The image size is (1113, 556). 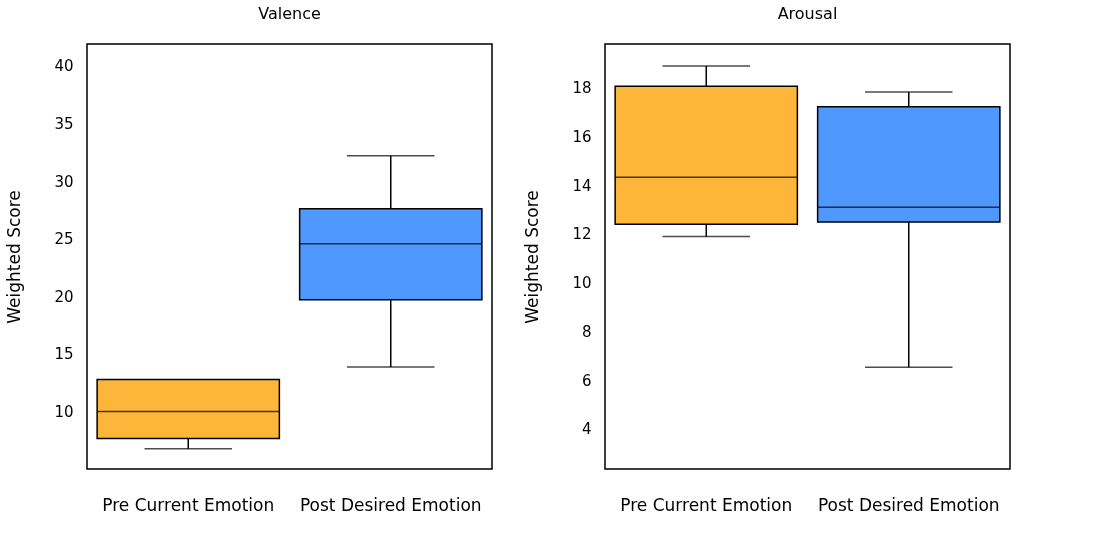 What do you see at coordinates (64, 239) in the screenshot?
I see `y-tick-label: 25` at bounding box center [64, 239].